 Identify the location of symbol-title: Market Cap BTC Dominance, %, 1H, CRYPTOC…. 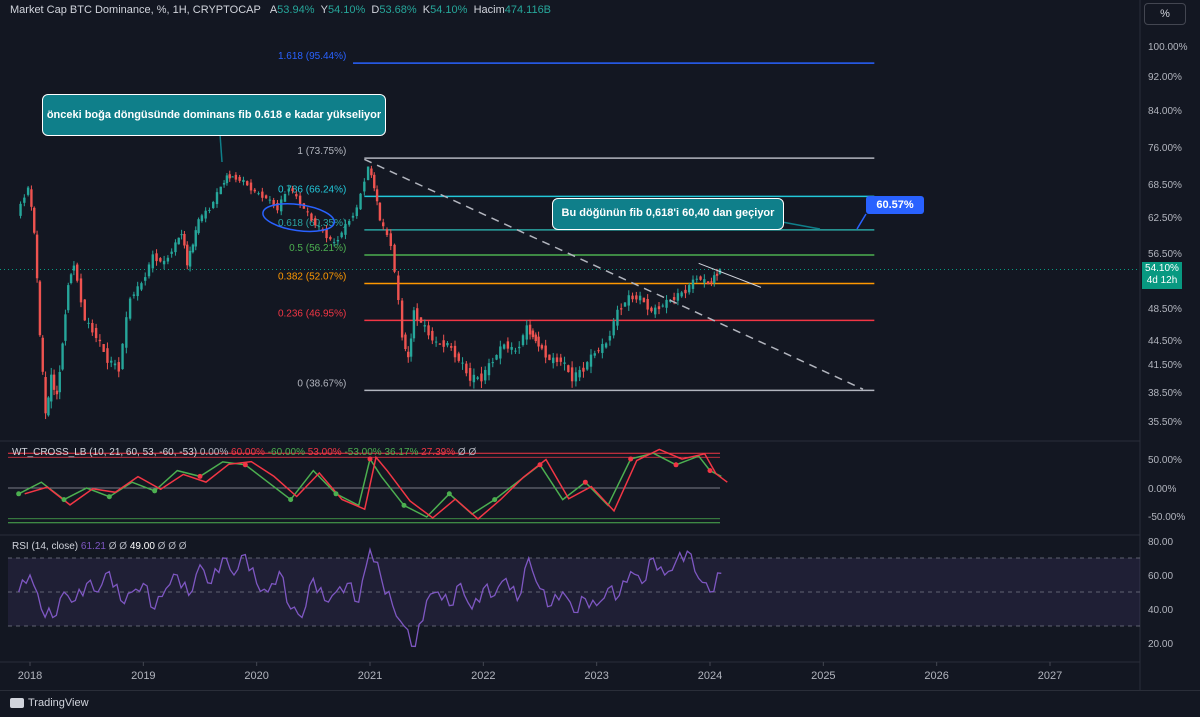
(135, 10).